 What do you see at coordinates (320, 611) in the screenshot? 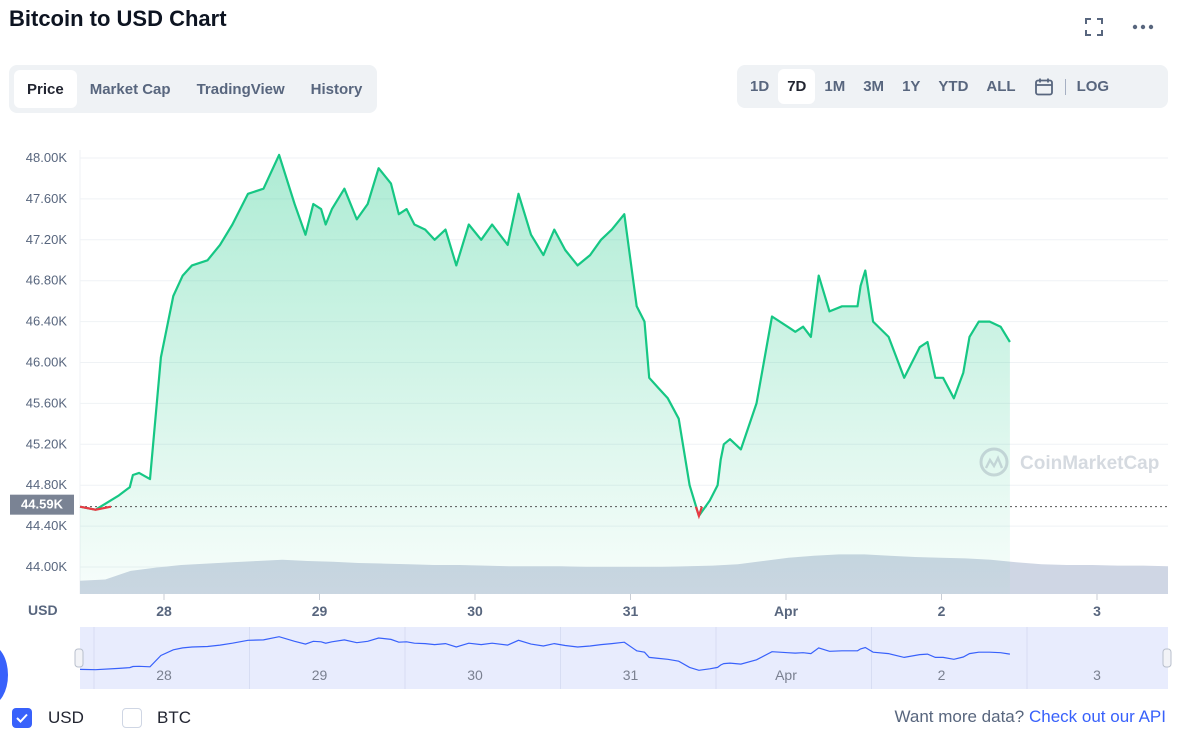
I see `x-tick-label: 29` at bounding box center [320, 611].